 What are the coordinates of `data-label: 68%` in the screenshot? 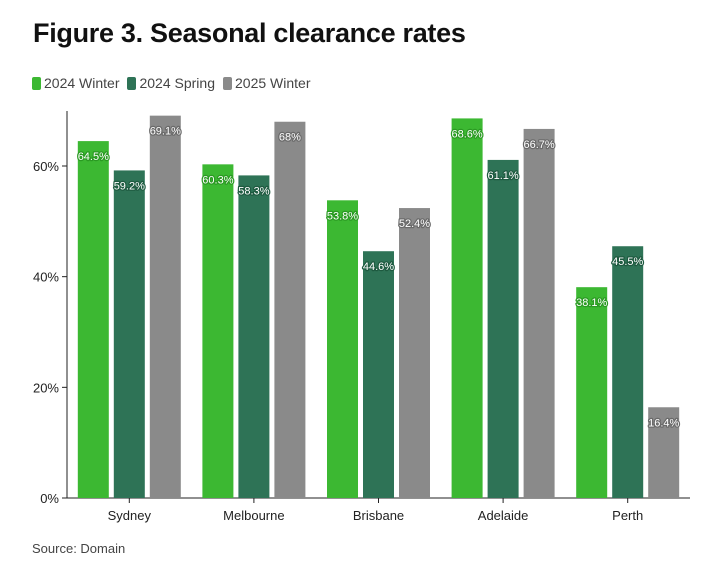 It's located at (290, 138).